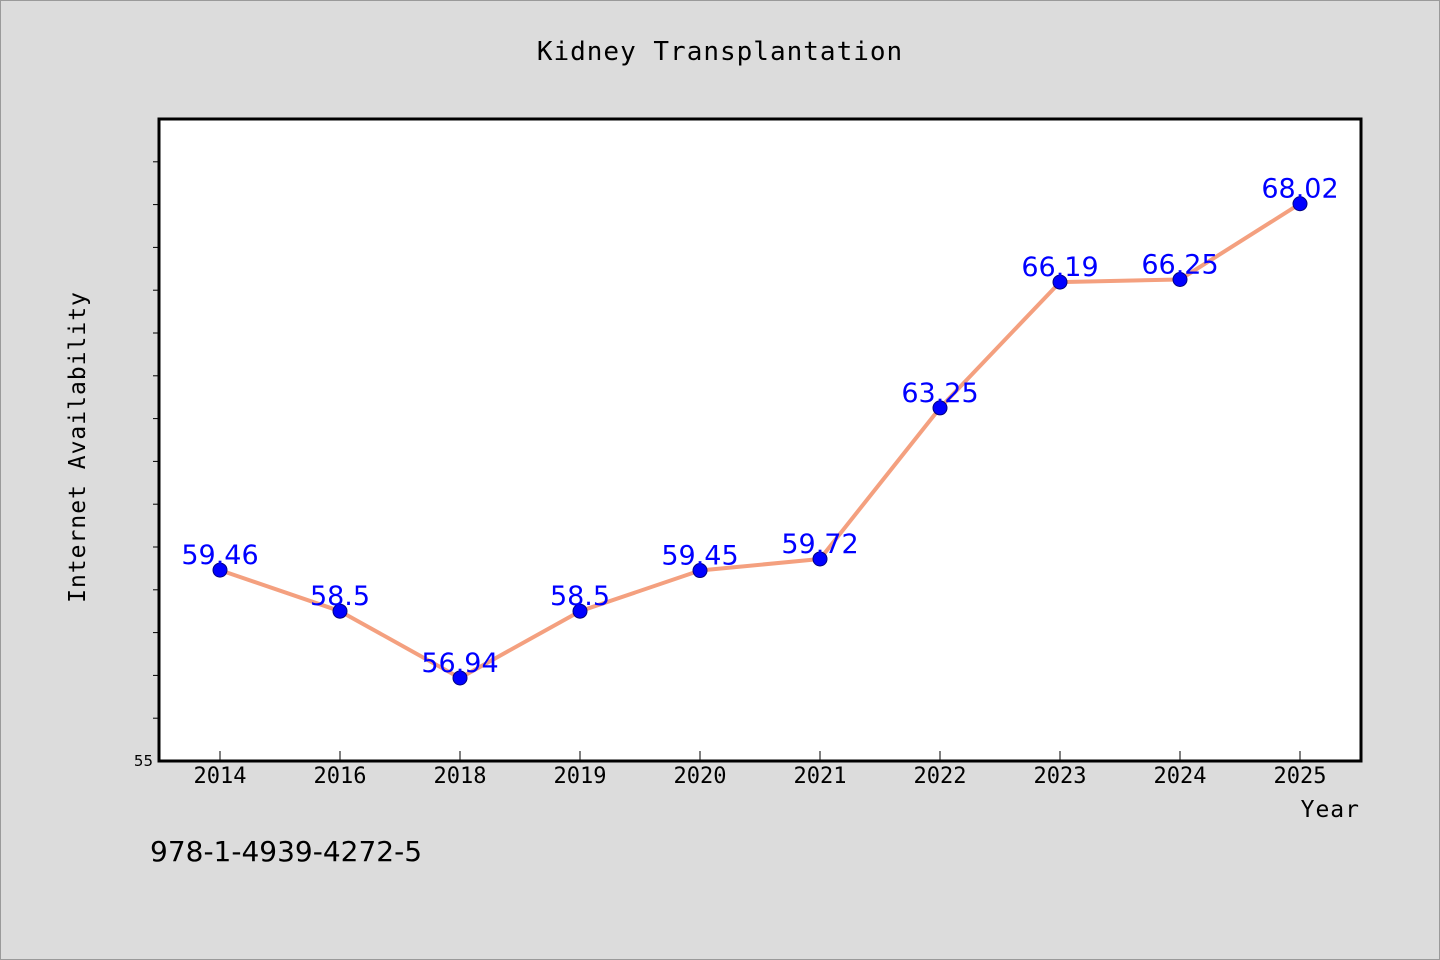  I want to click on x-tick-label: 2014, so click(220, 776).